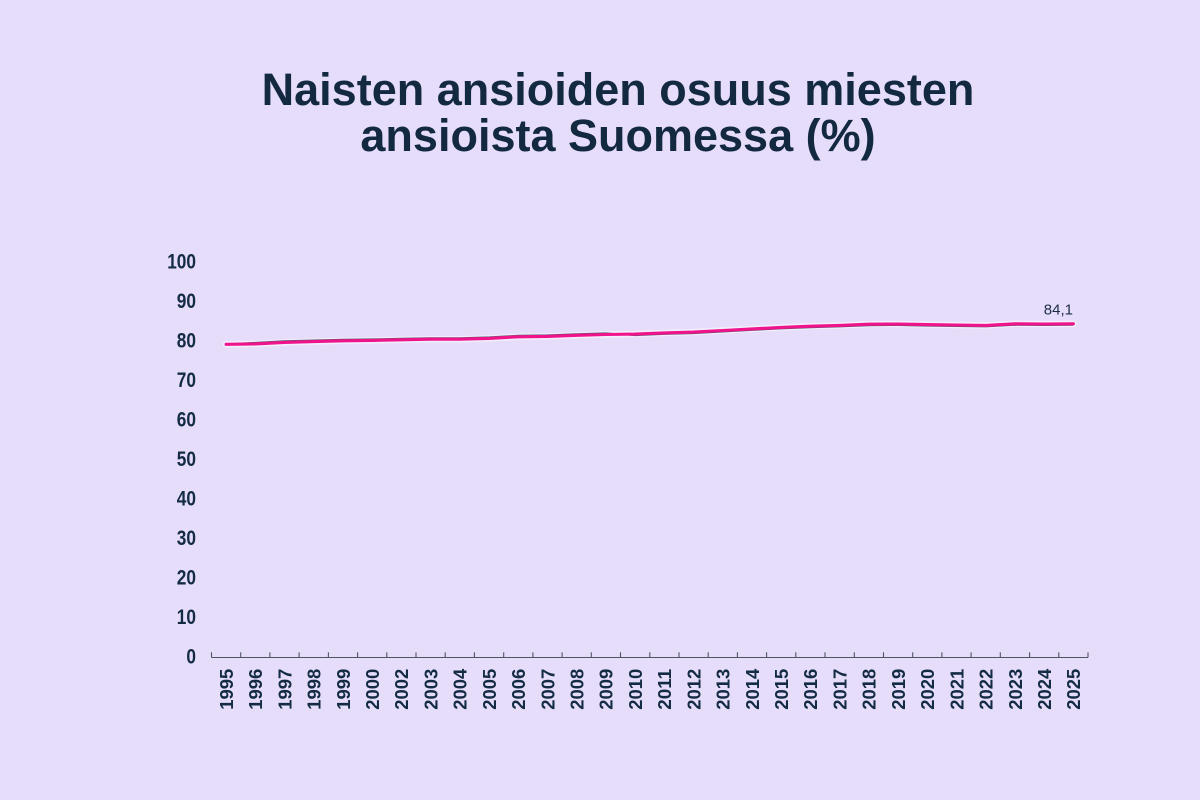 The image size is (1200, 800). Describe the element at coordinates (181, 262) in the screenshot. I see `svg-text: 100` at that location.